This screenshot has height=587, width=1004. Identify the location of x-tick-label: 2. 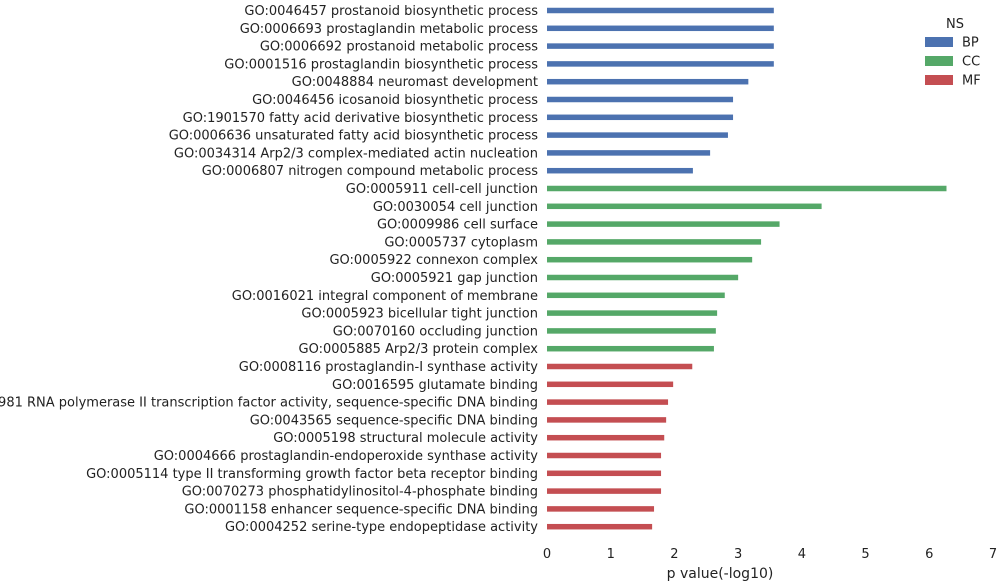
(674, 554).